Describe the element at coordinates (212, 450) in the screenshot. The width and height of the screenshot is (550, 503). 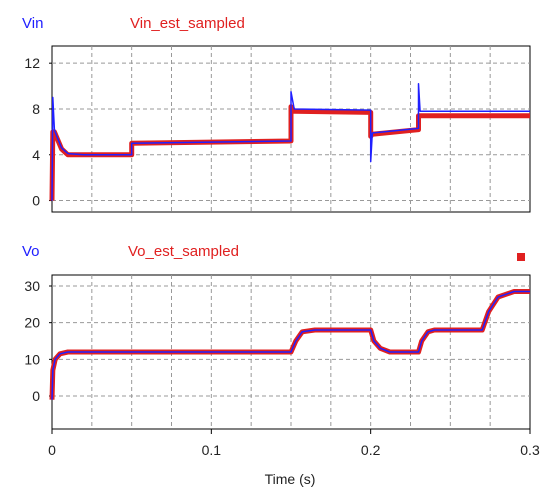
I see `x-tick-label: 0.1` at that location.